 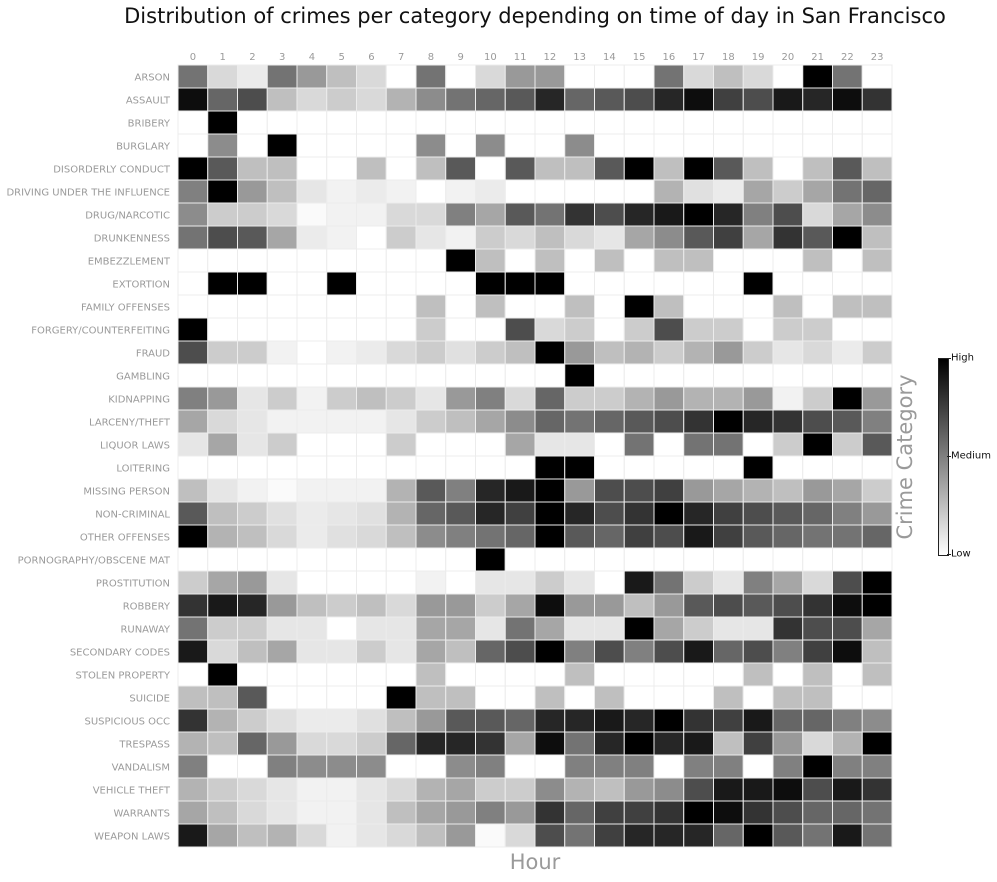 What do you see at coordinates (112, 170) in the screenshot?
I see `y-tick-label: DISORDERLY CONDUCT` at bounding box center [112, 170].